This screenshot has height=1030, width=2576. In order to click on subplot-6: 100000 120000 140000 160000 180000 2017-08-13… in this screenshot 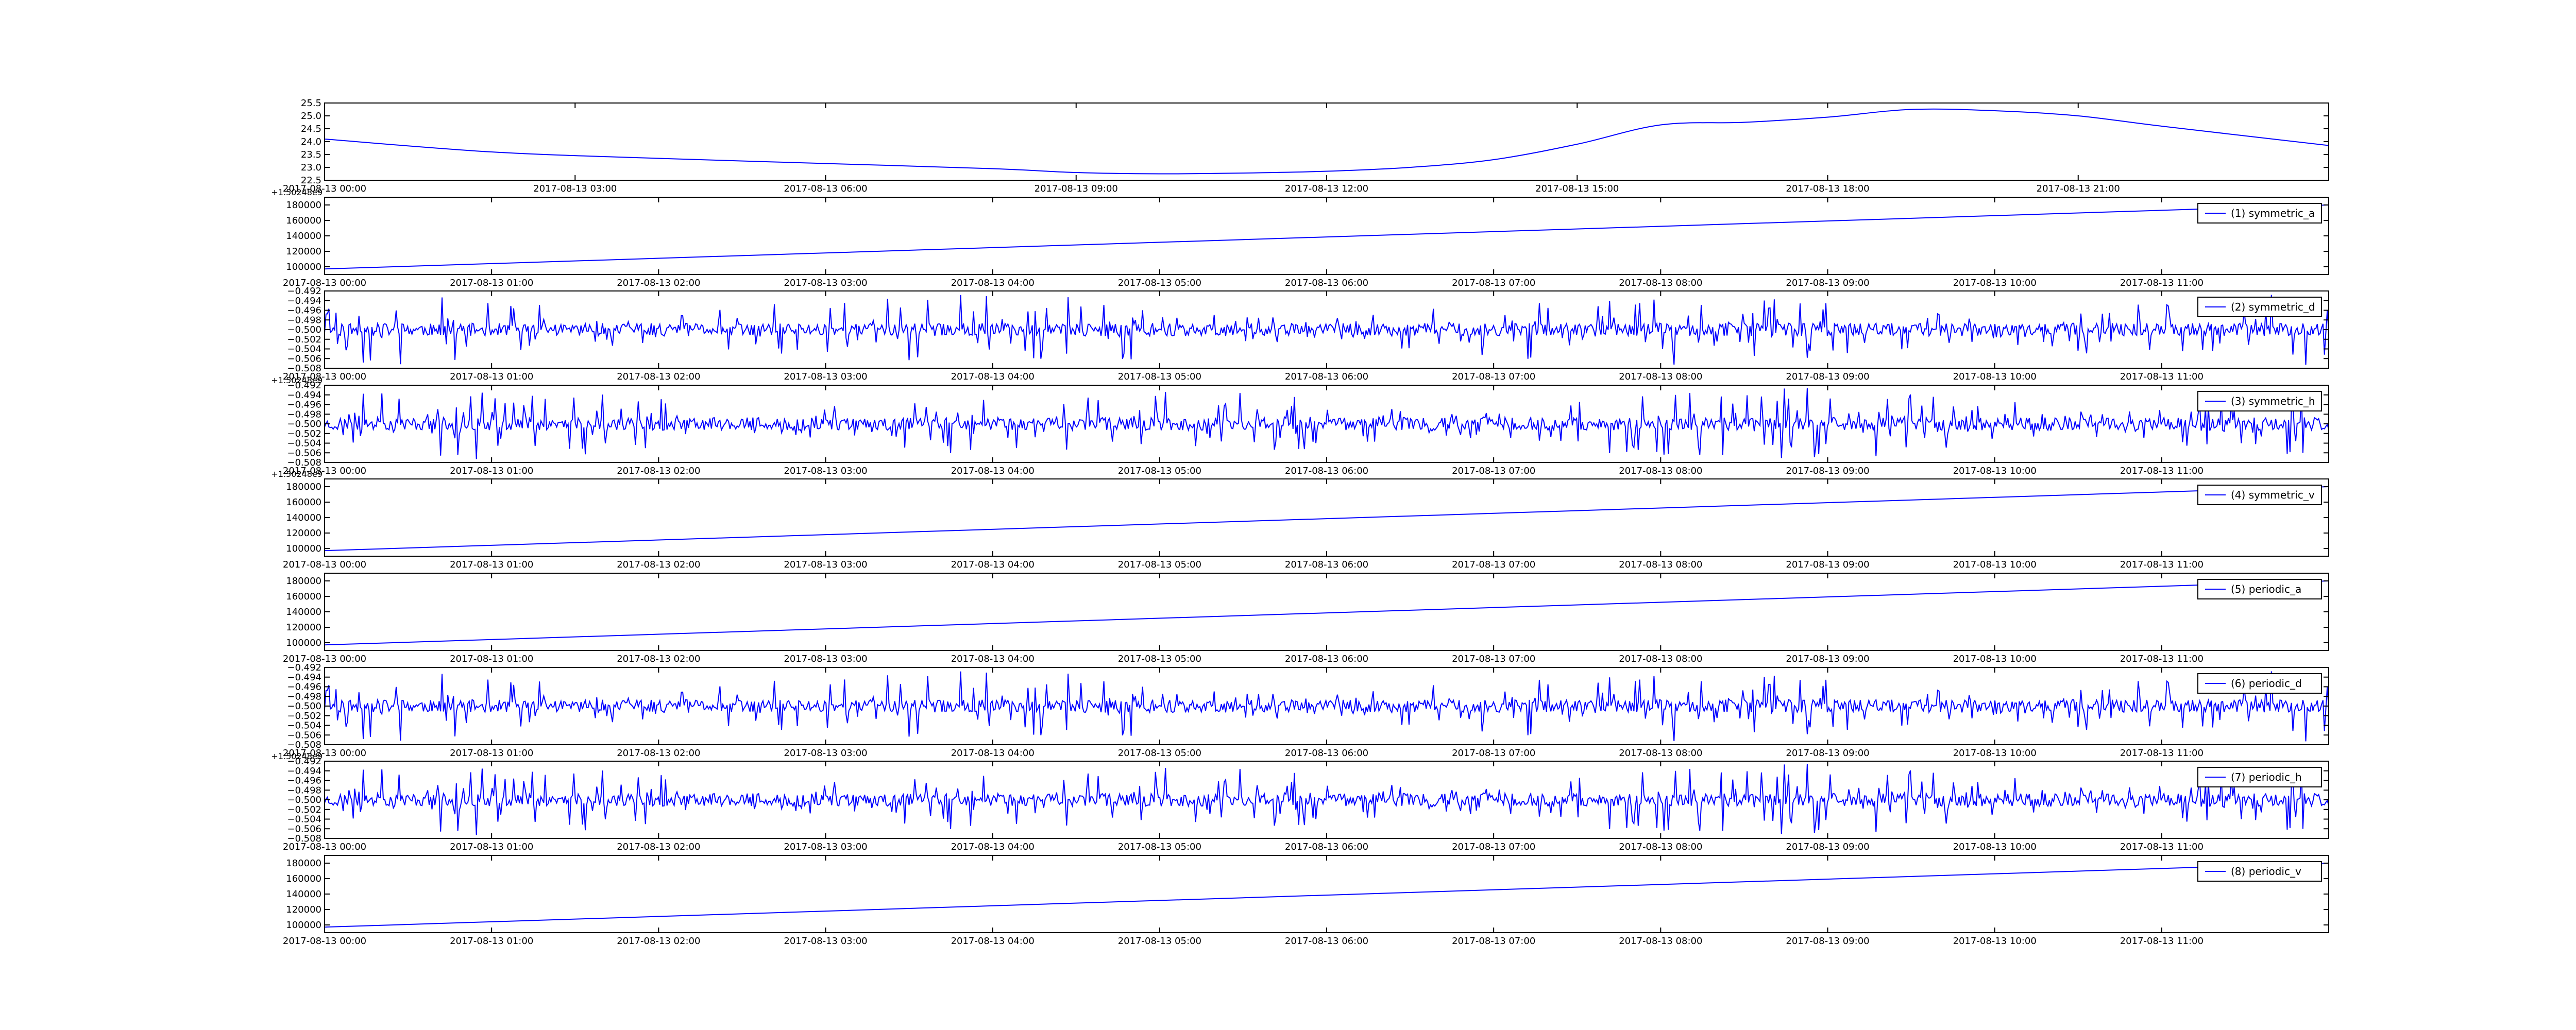, I will do `click(1306, 618)`.